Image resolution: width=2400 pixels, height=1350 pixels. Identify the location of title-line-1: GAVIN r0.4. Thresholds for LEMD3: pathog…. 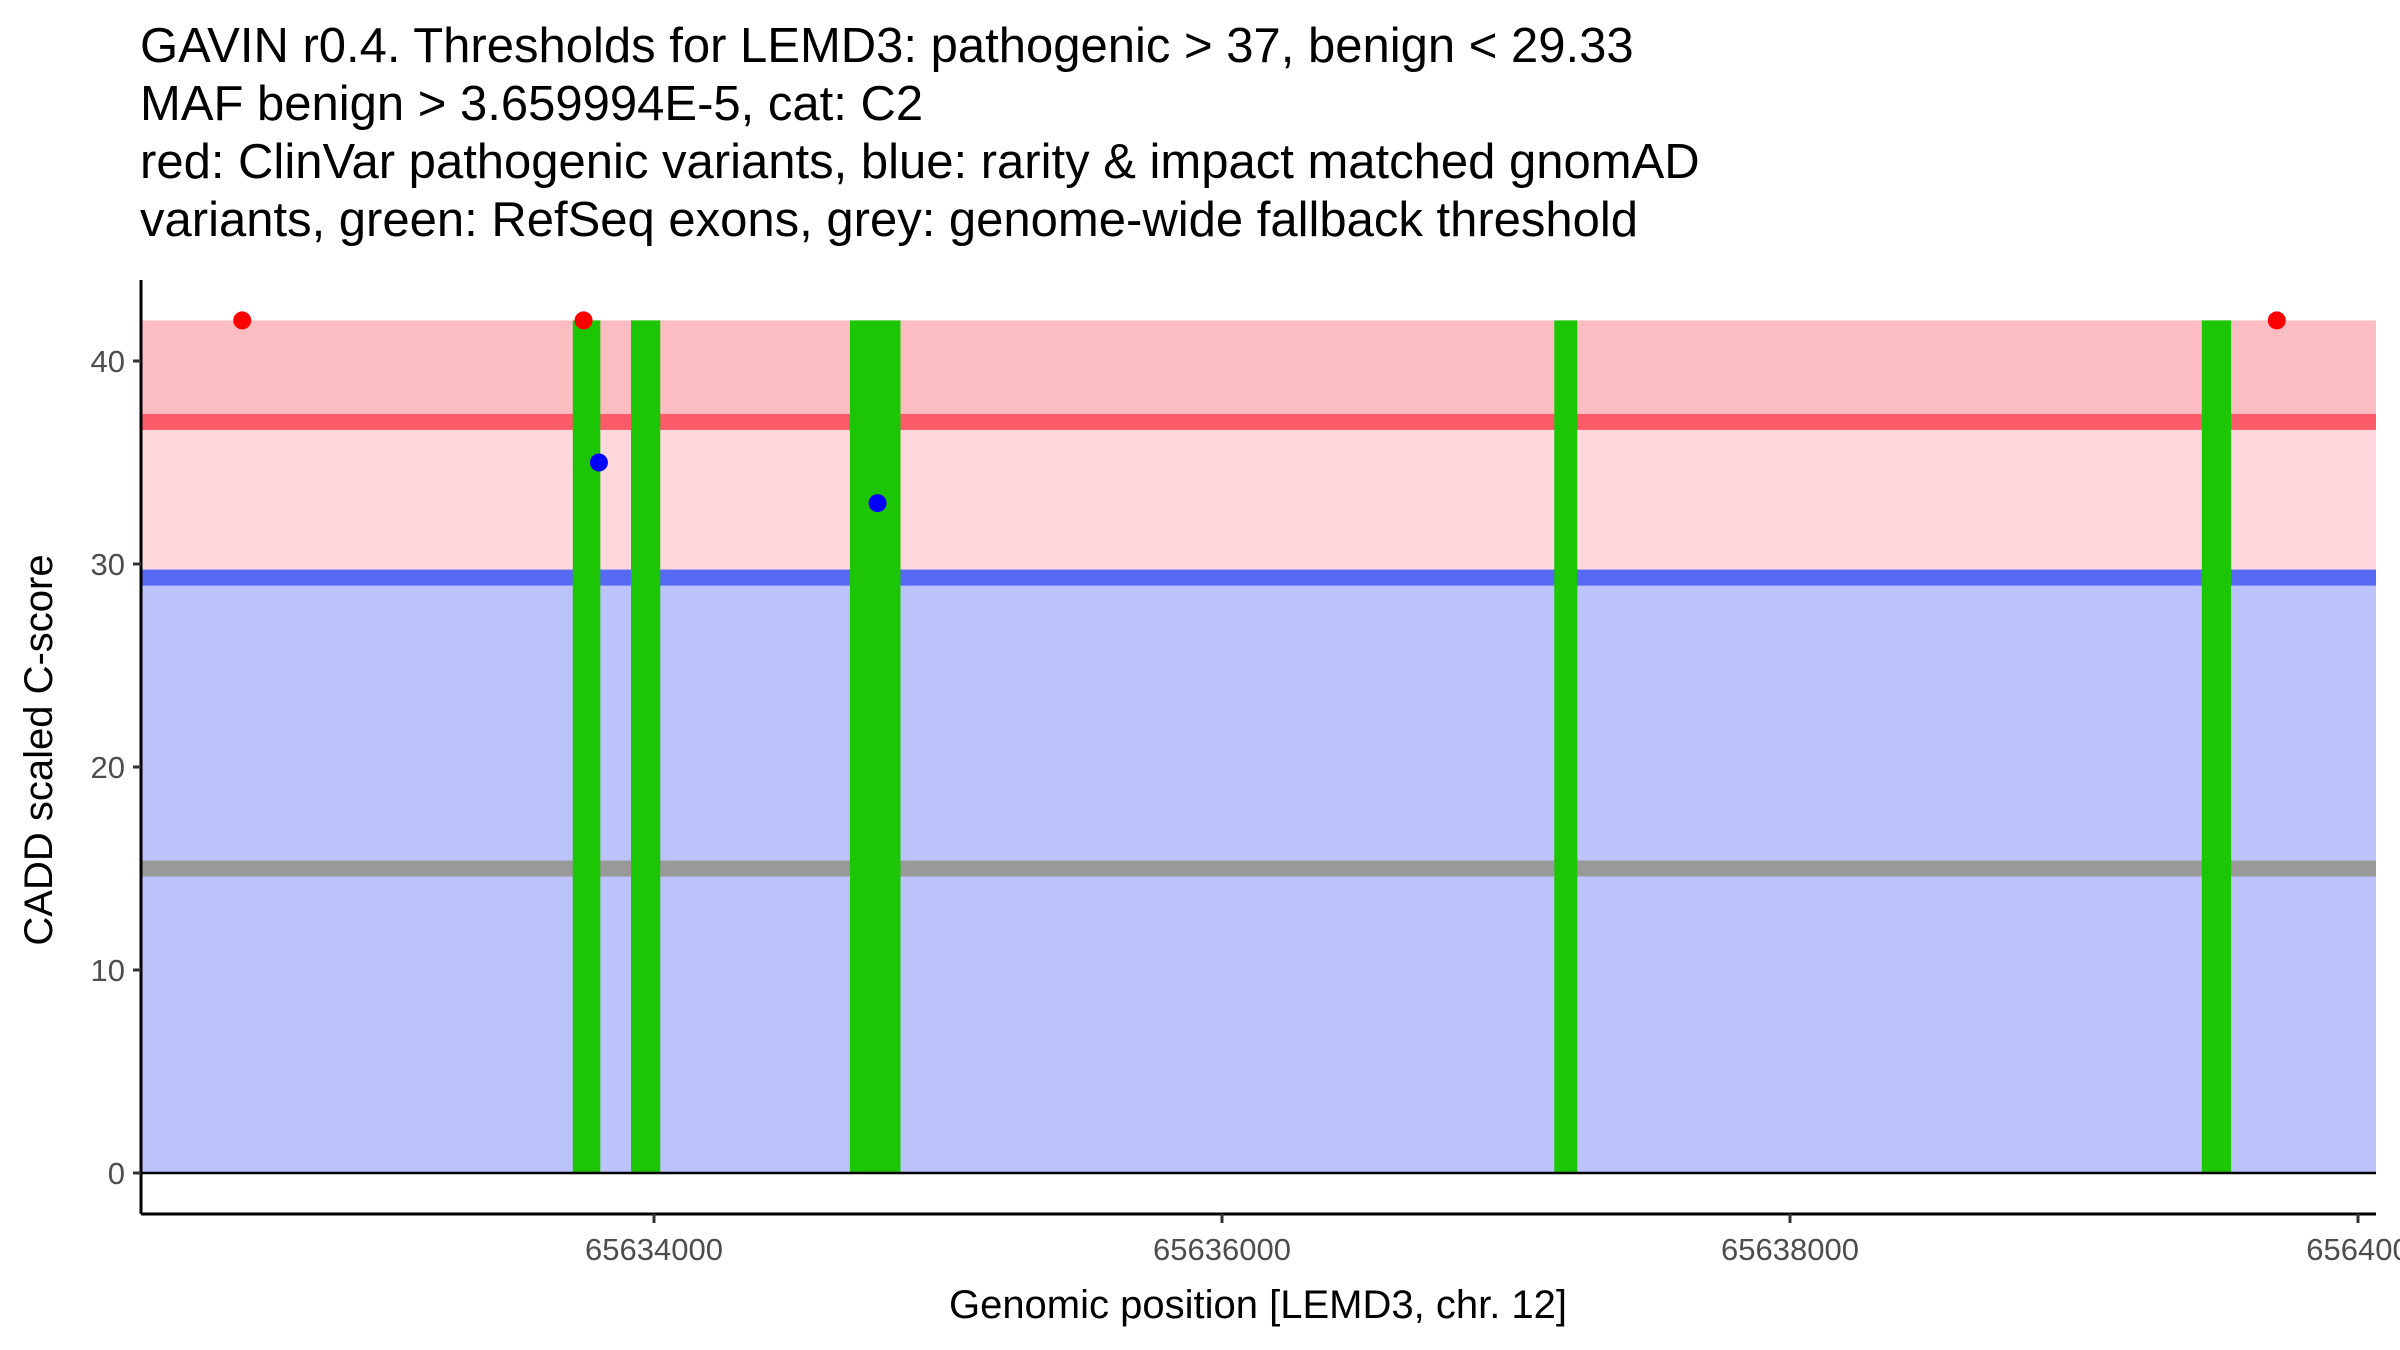
(887, 46).